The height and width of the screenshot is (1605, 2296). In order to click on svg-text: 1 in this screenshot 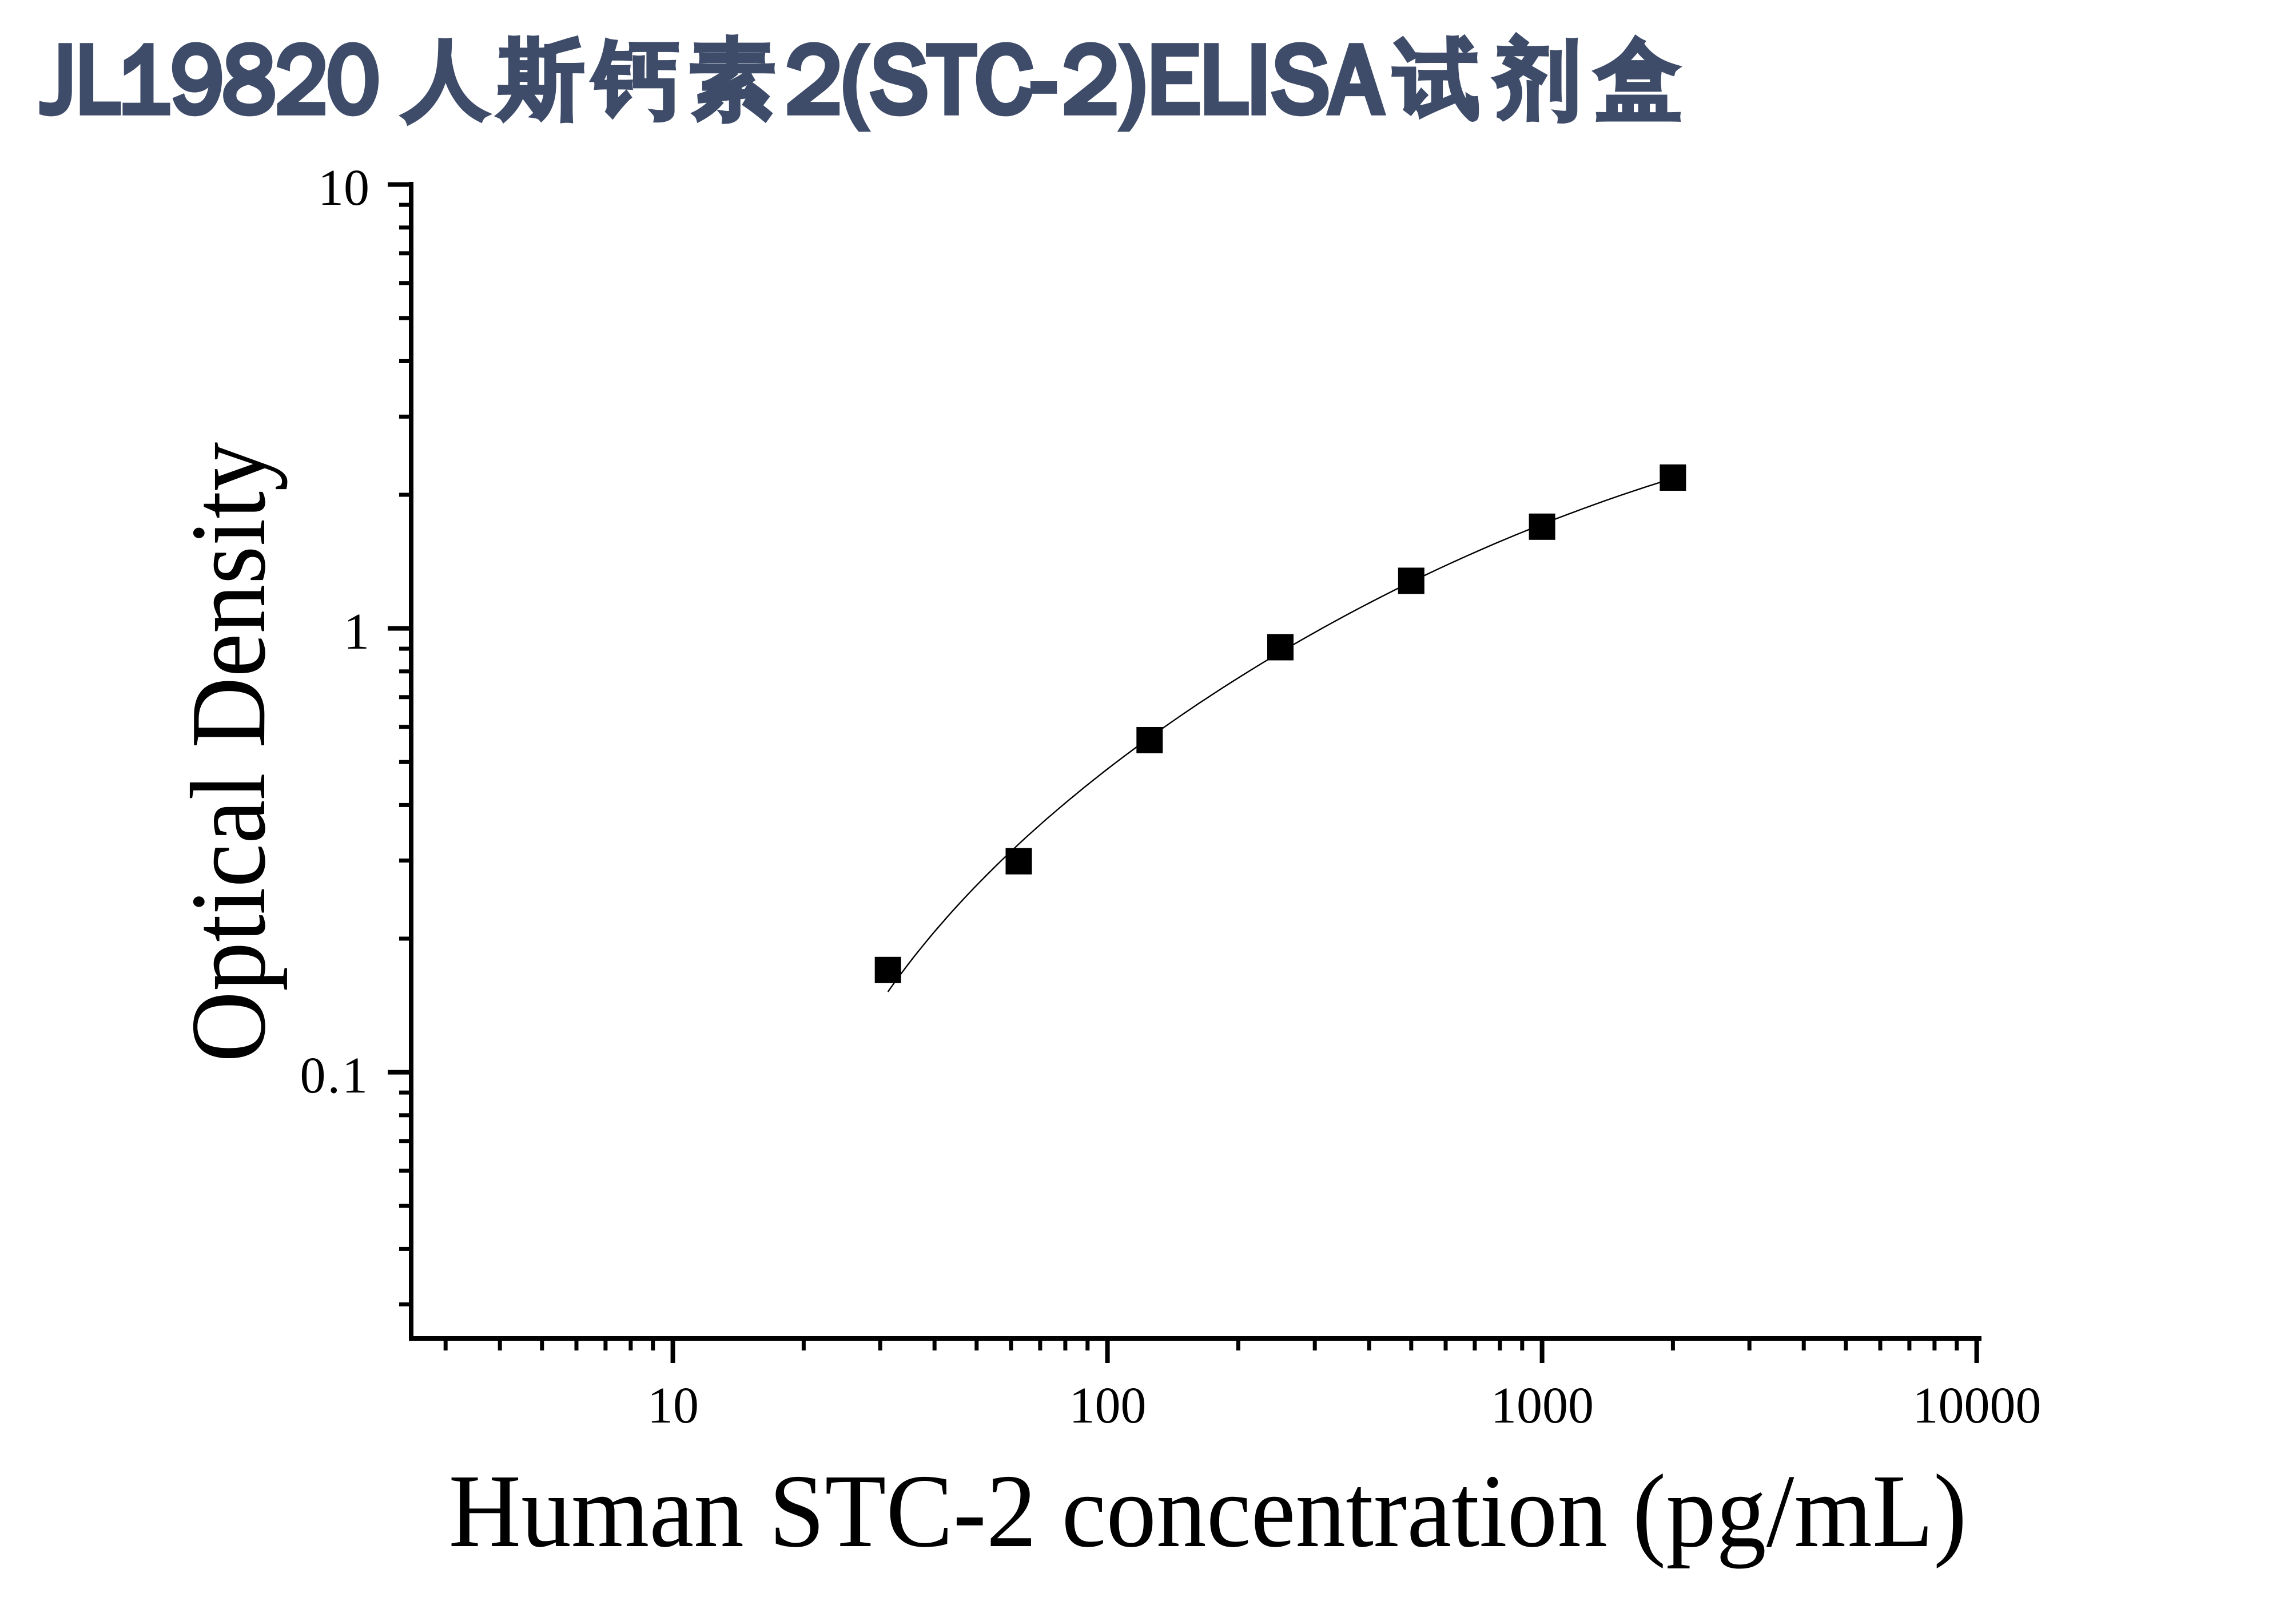, I will do `click(356, 631)`.